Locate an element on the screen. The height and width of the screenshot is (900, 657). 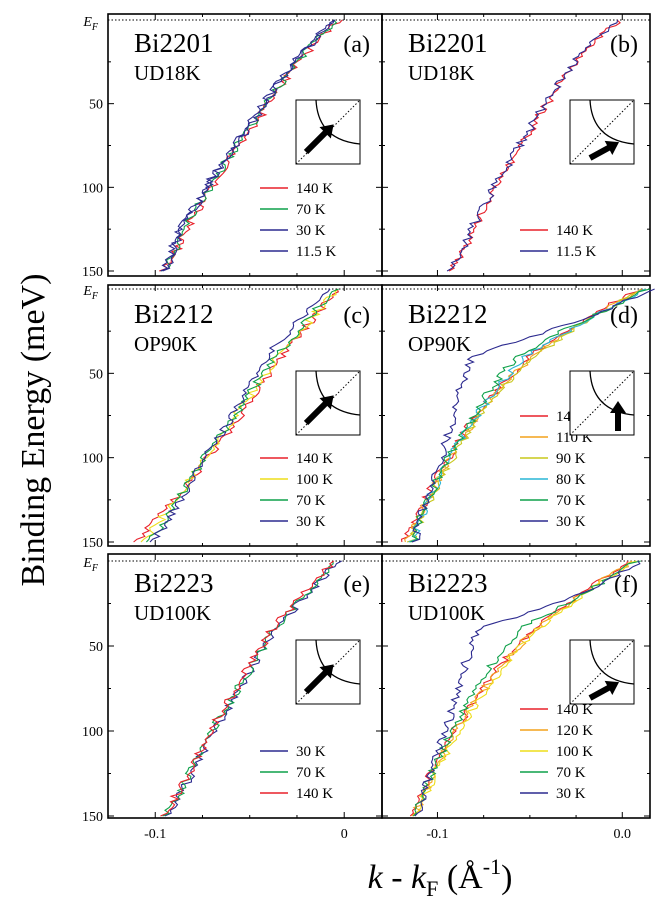
sample-label: Bi2212 is located at coordinates (174, 314).